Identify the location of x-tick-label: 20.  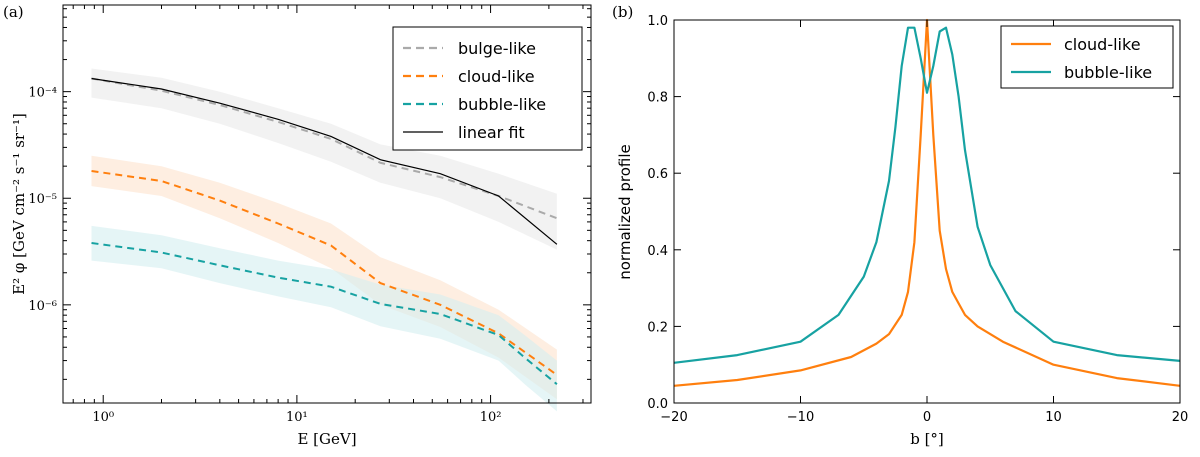
(1180, 417).